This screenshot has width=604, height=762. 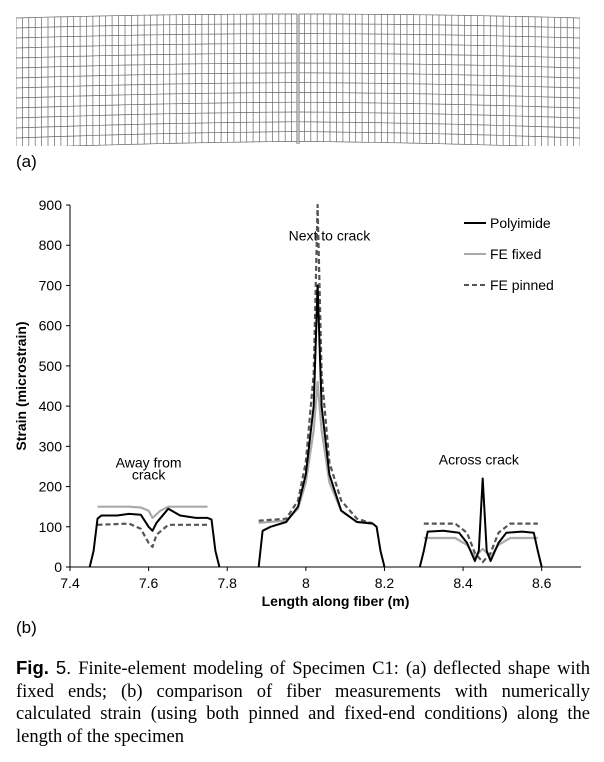 What do you see at coordinates (51, 487) in the screenshot?
I see `y-tick-label: 200` at bounding box center [51, 487].